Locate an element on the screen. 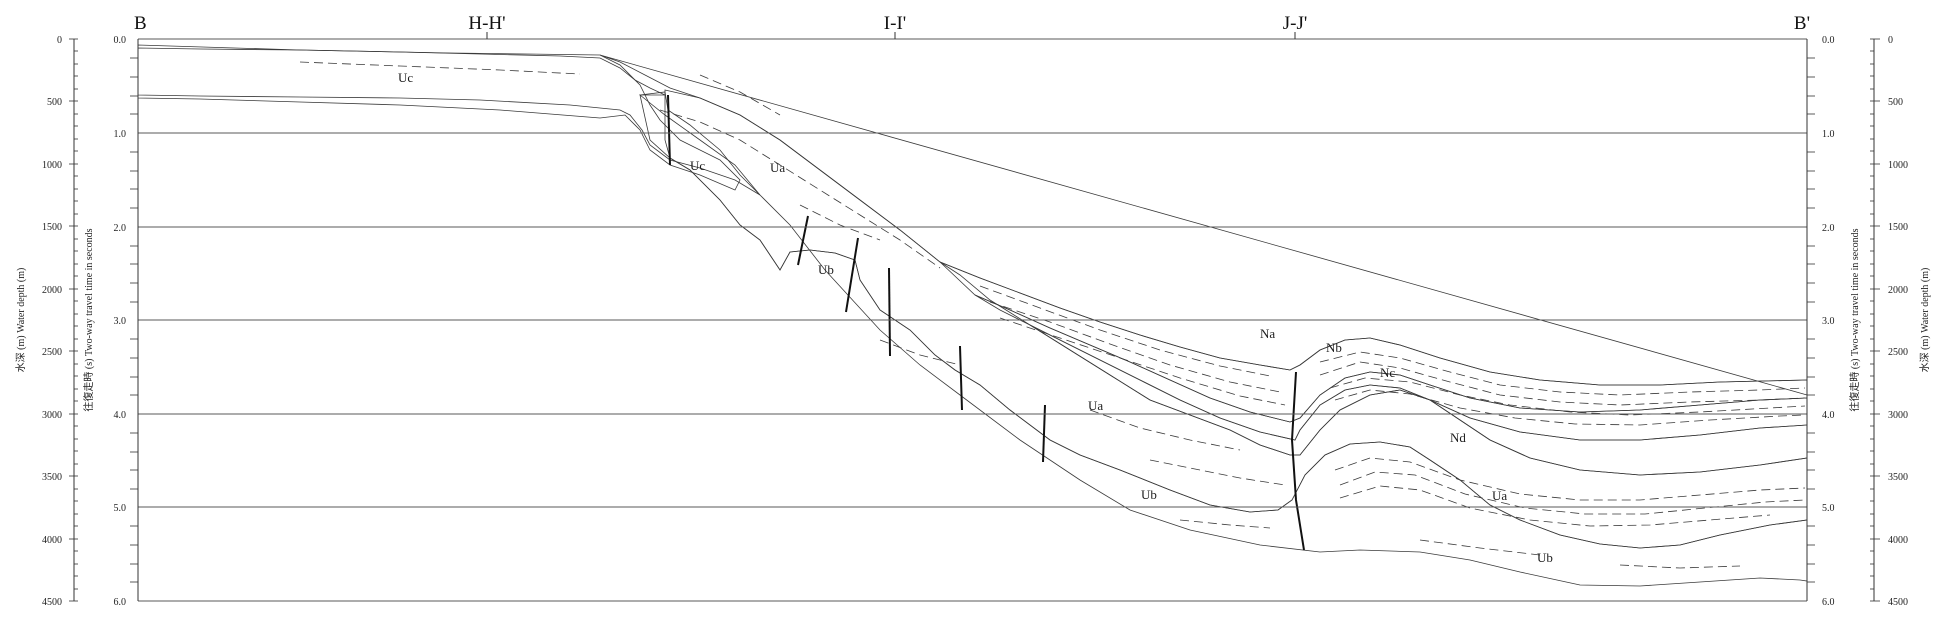 Image resolution: width=1950 pixels, height=620 pixels. unit-nb-polygon is located at coordinates (1373, 342).